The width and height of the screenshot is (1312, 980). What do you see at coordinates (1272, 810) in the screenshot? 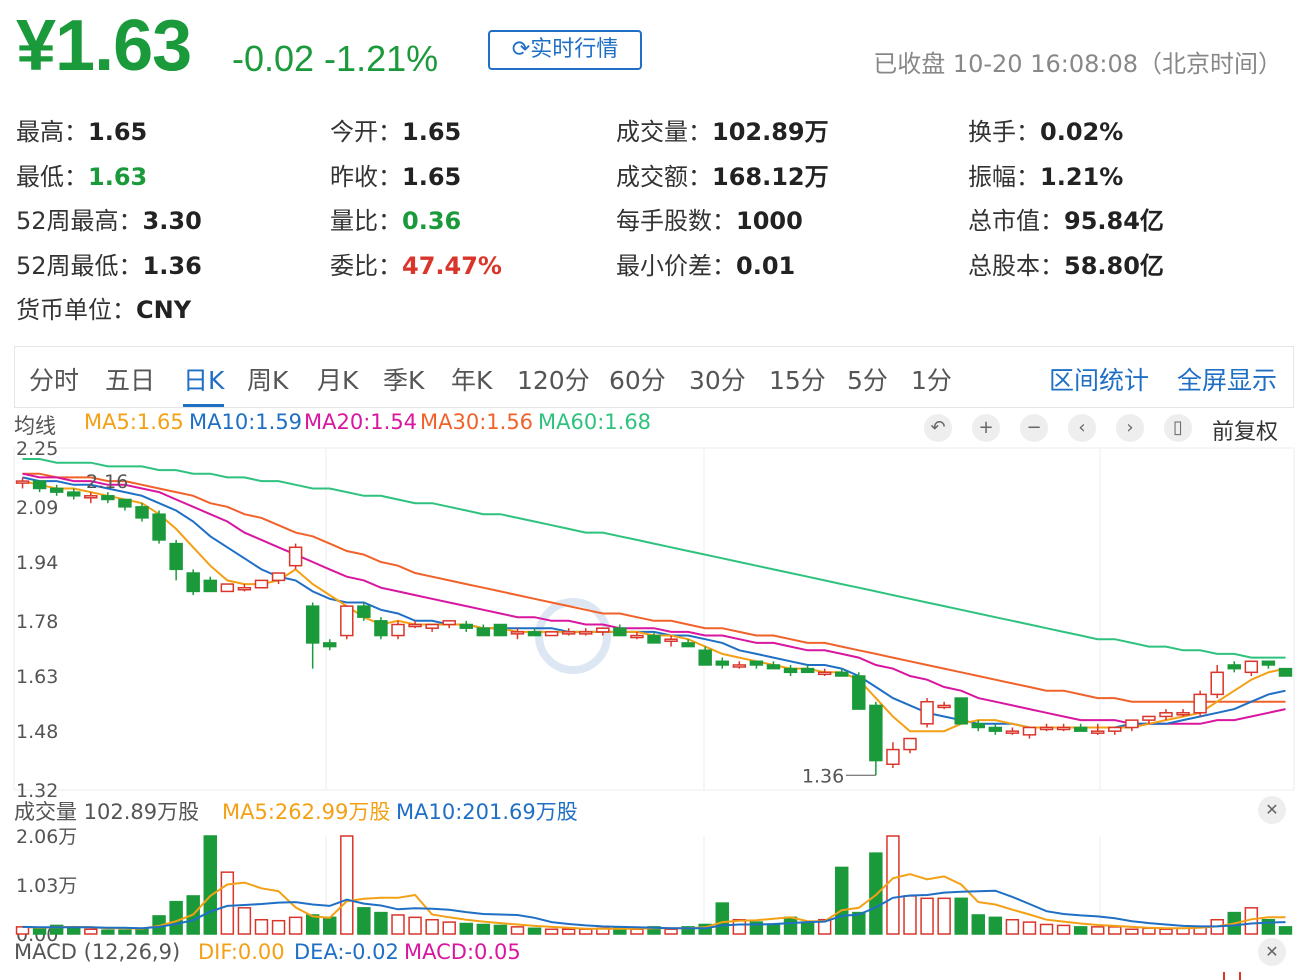
I see `close-volume-icon: ✕` at bounding box center [1272, 810].